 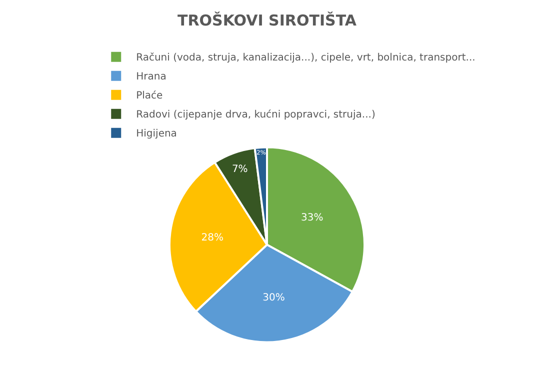 What do you see at coordinates (240, 169) in the screenshot?
I see `data-label: 7%` at bounding box center [240, 169].